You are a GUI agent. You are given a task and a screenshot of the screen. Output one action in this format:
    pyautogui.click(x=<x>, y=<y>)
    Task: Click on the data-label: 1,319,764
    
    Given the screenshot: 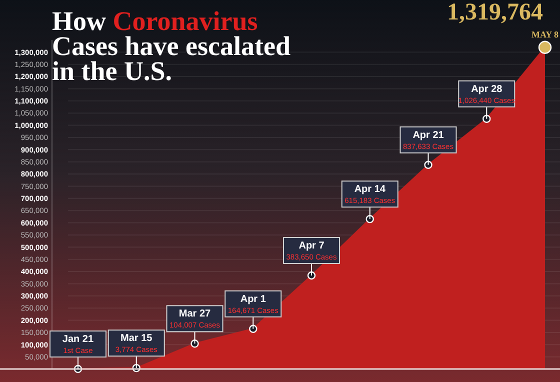 What is the action you would take?
    pyautogui.click(x=495, y=13)
    